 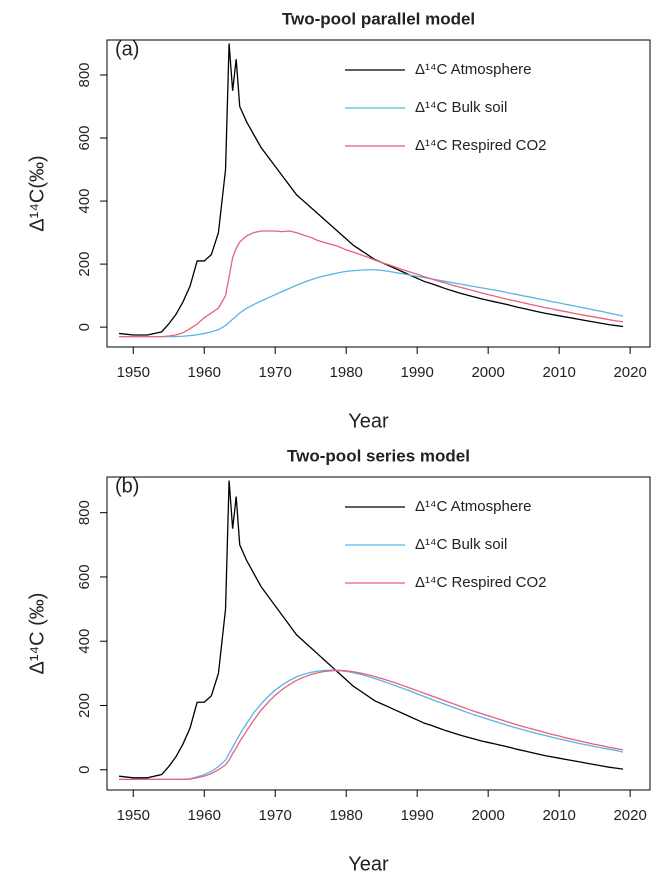 What do you see at coordinates (37, 193) in the screenshot?
I see `y-axis-label: Δ¹⁴C(‰)` at bounding box center [37, 193].